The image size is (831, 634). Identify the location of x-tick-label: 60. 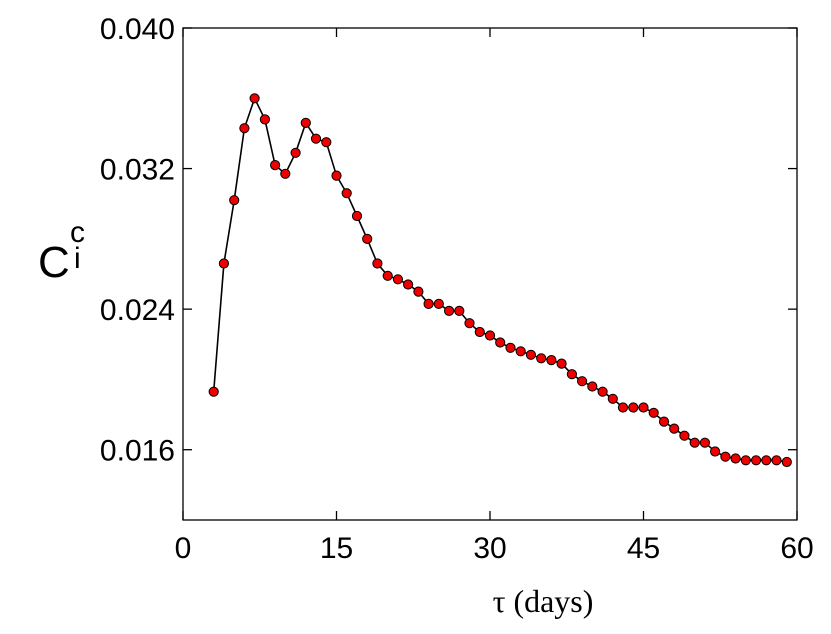
(796, 548).